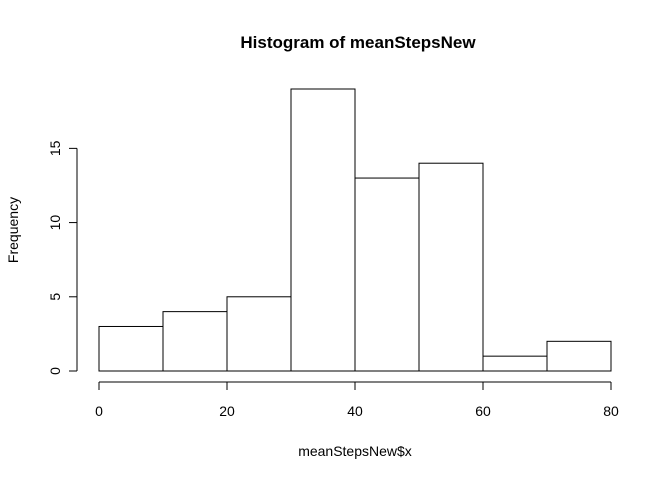 The width and height of the screenshot is (672, 480). Describe the element at coordinates (227, 411) in the screenshot. I see `x-tick-label: 20` at that location.